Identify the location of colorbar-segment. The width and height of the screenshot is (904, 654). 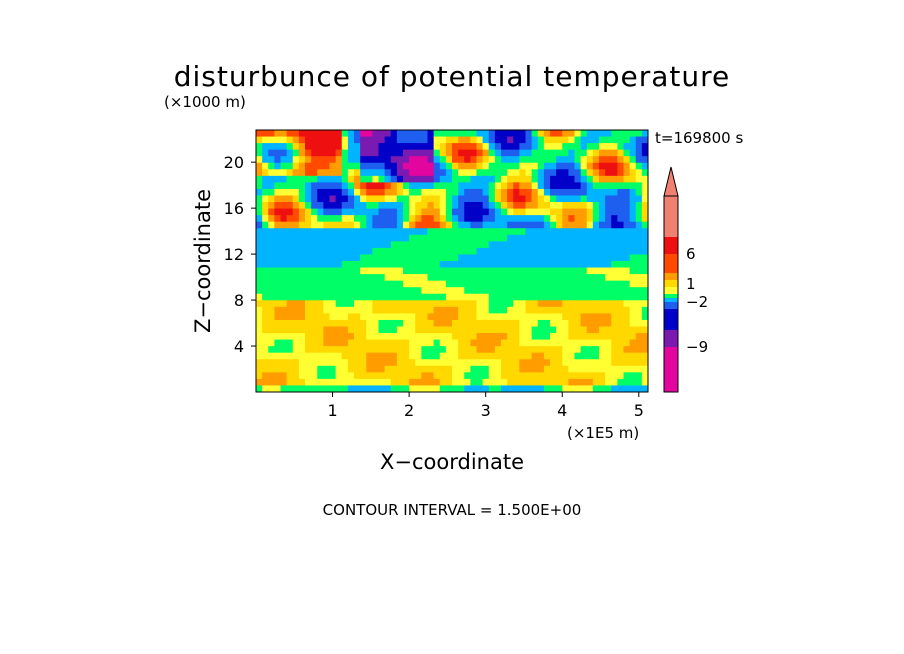
(671, 263).